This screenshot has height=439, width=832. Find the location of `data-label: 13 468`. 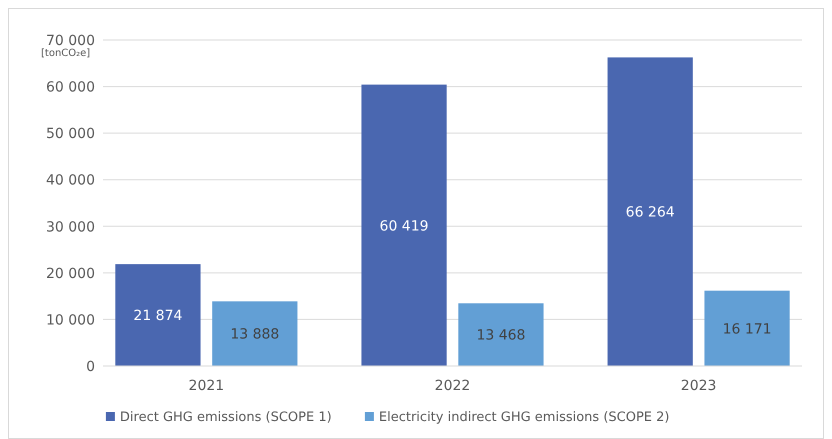

data-label: 13 468 is located at coordinates (501, 336).